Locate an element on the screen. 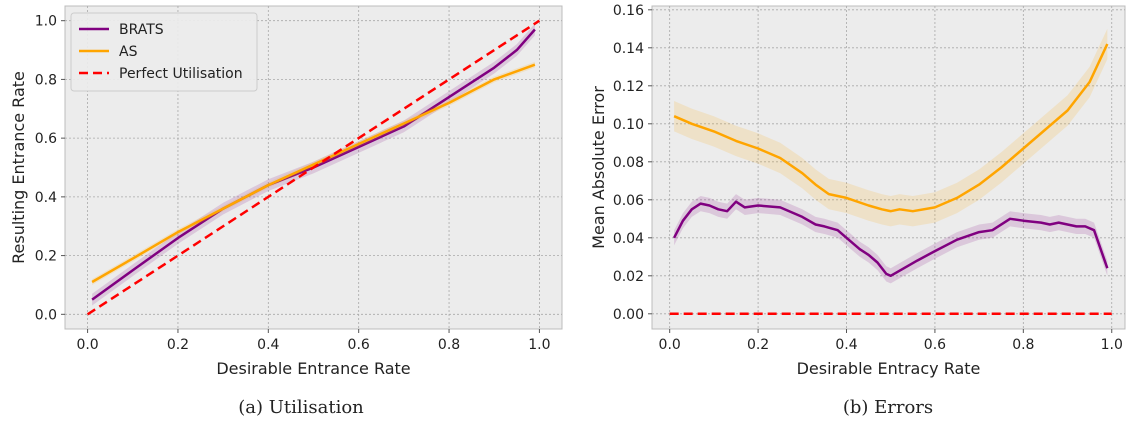 Image resolution: width=1133 pixels, height=424 pixels. chart-1-y-tick-label: 0.04 is located at coordinates (628, 239).